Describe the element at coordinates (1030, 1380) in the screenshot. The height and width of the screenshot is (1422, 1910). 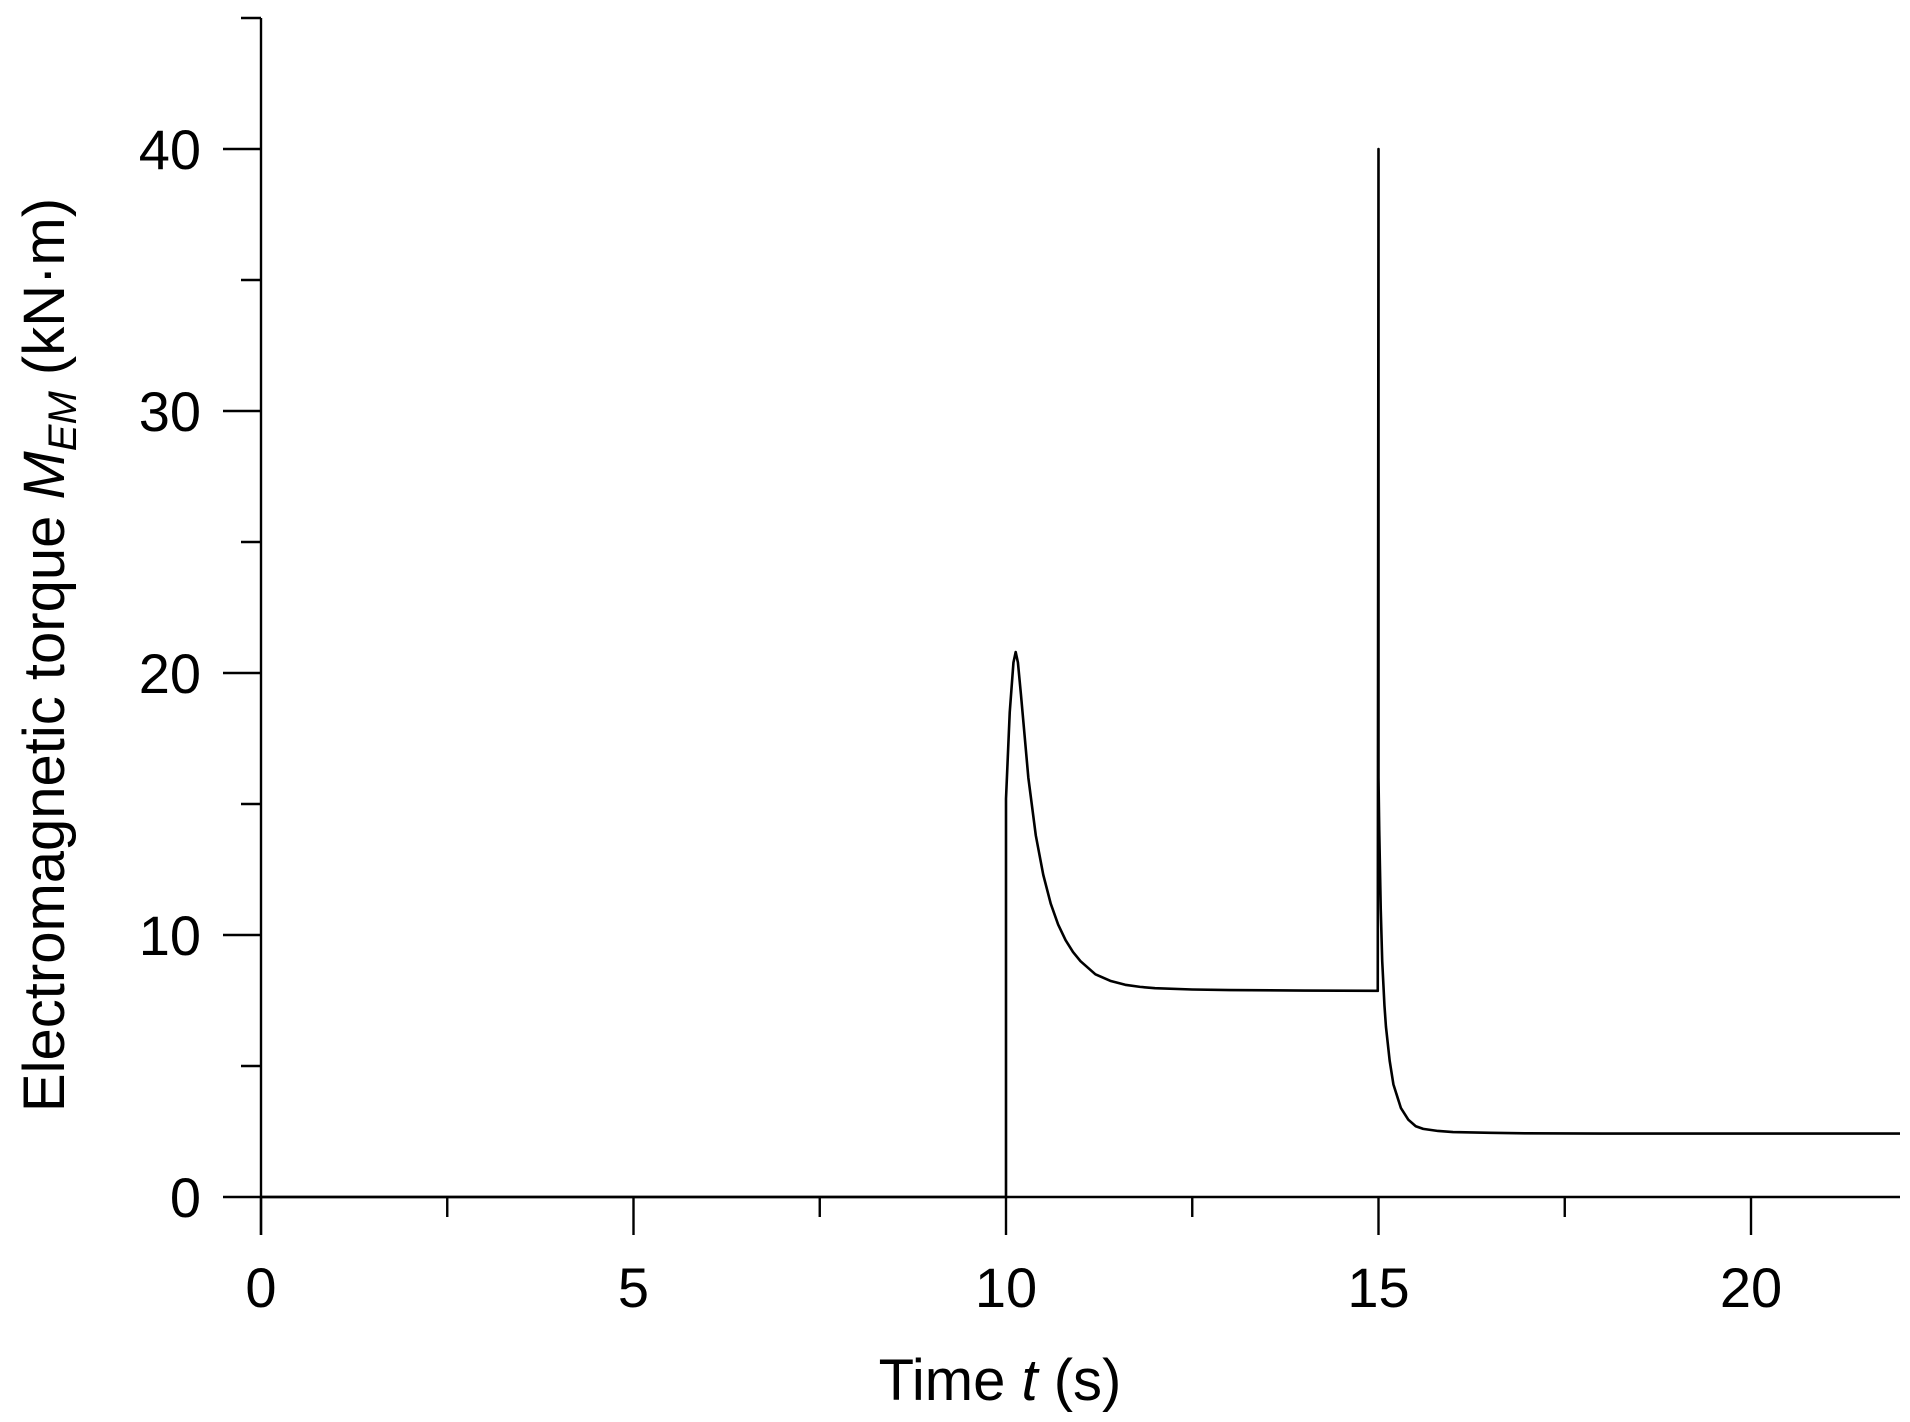
I see `x-axis-title-var: t` at that location.